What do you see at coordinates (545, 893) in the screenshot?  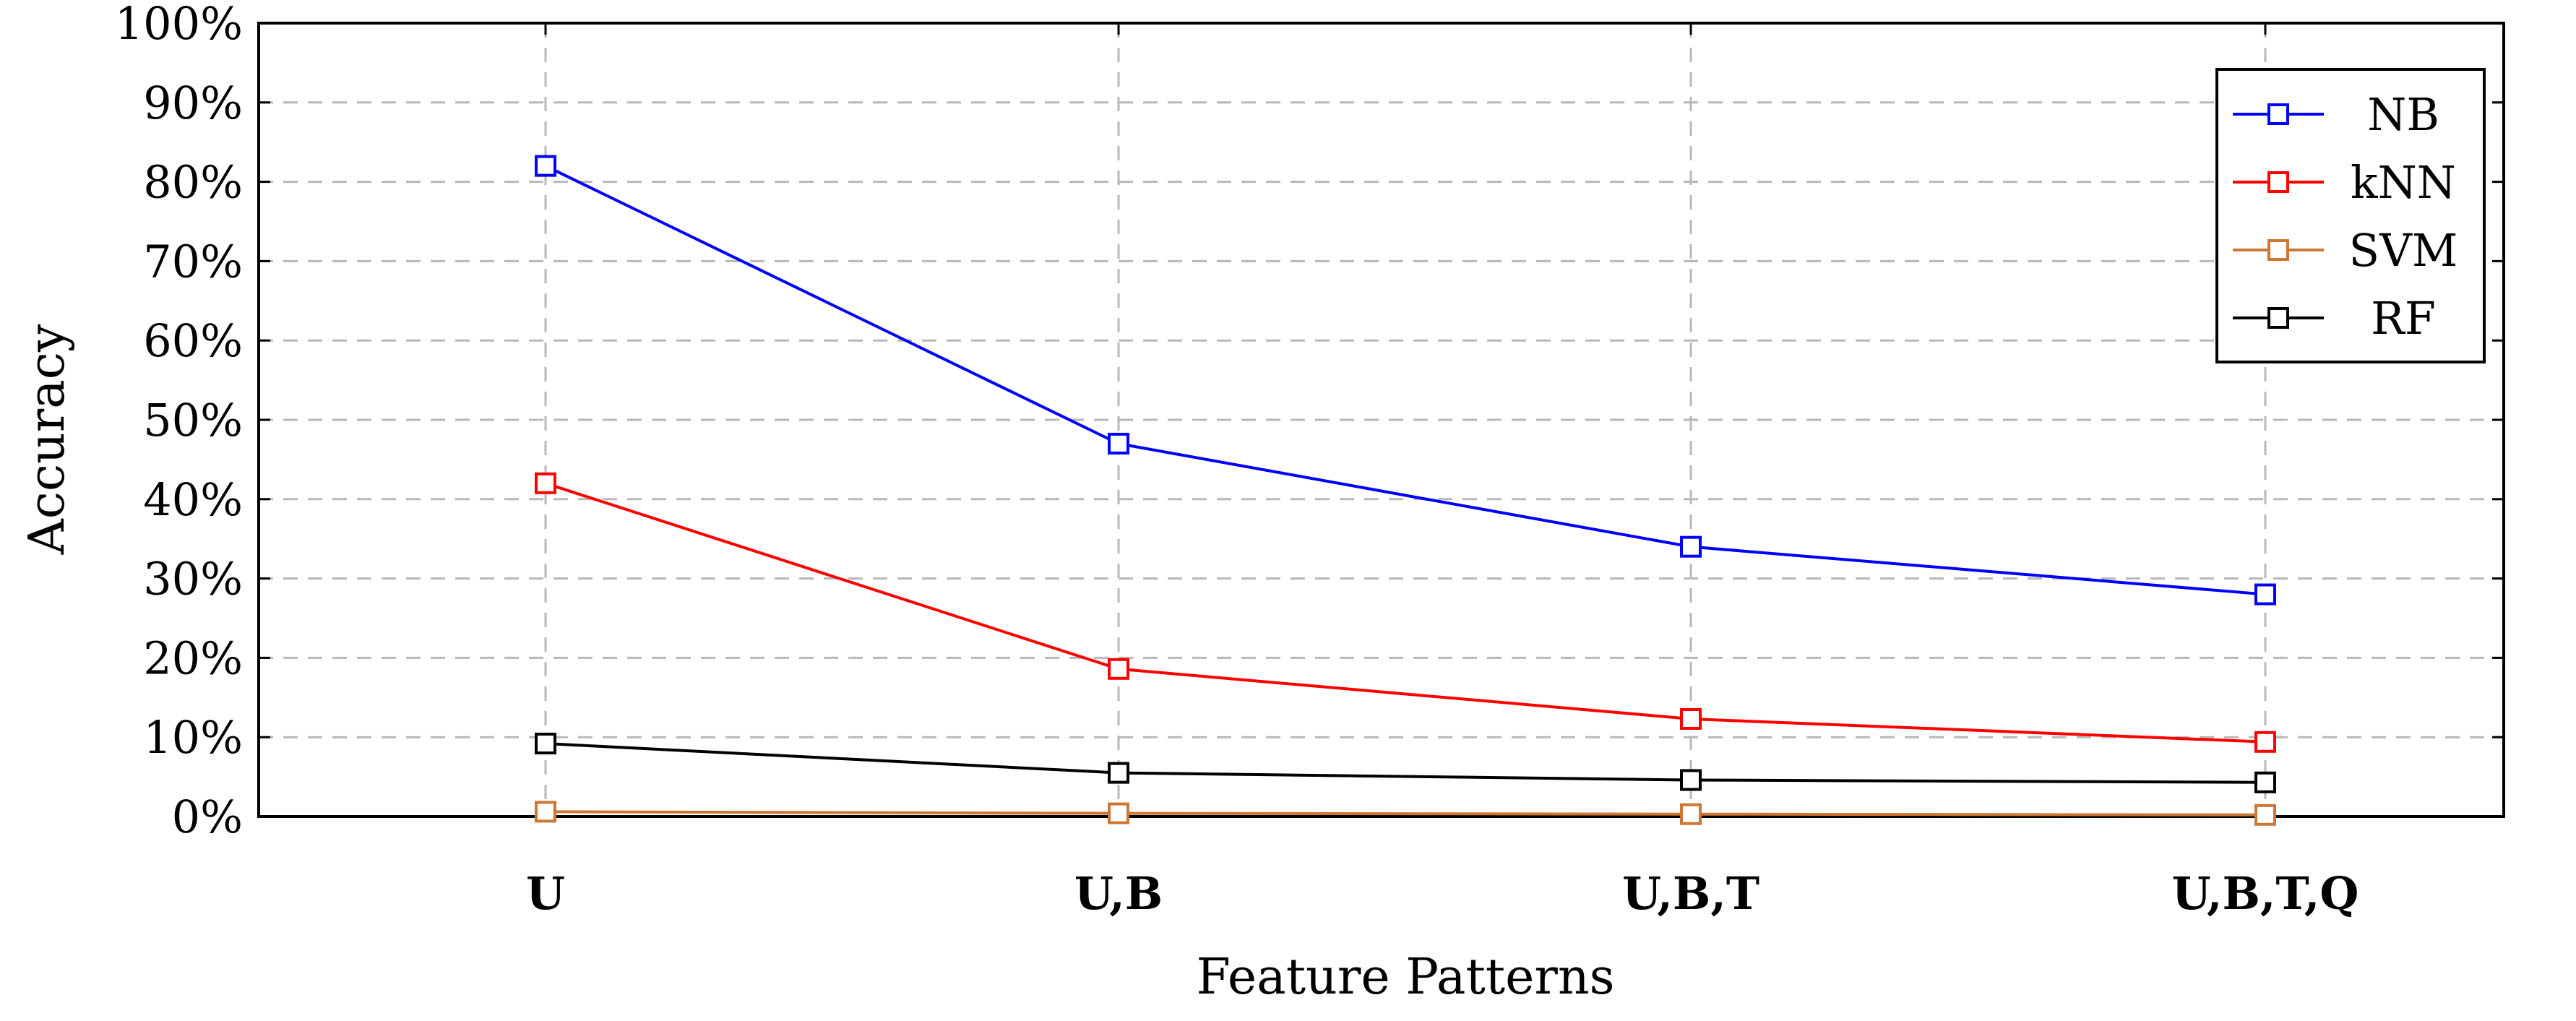 I see `x-tick-label: U` at bounding box center [545, 893].